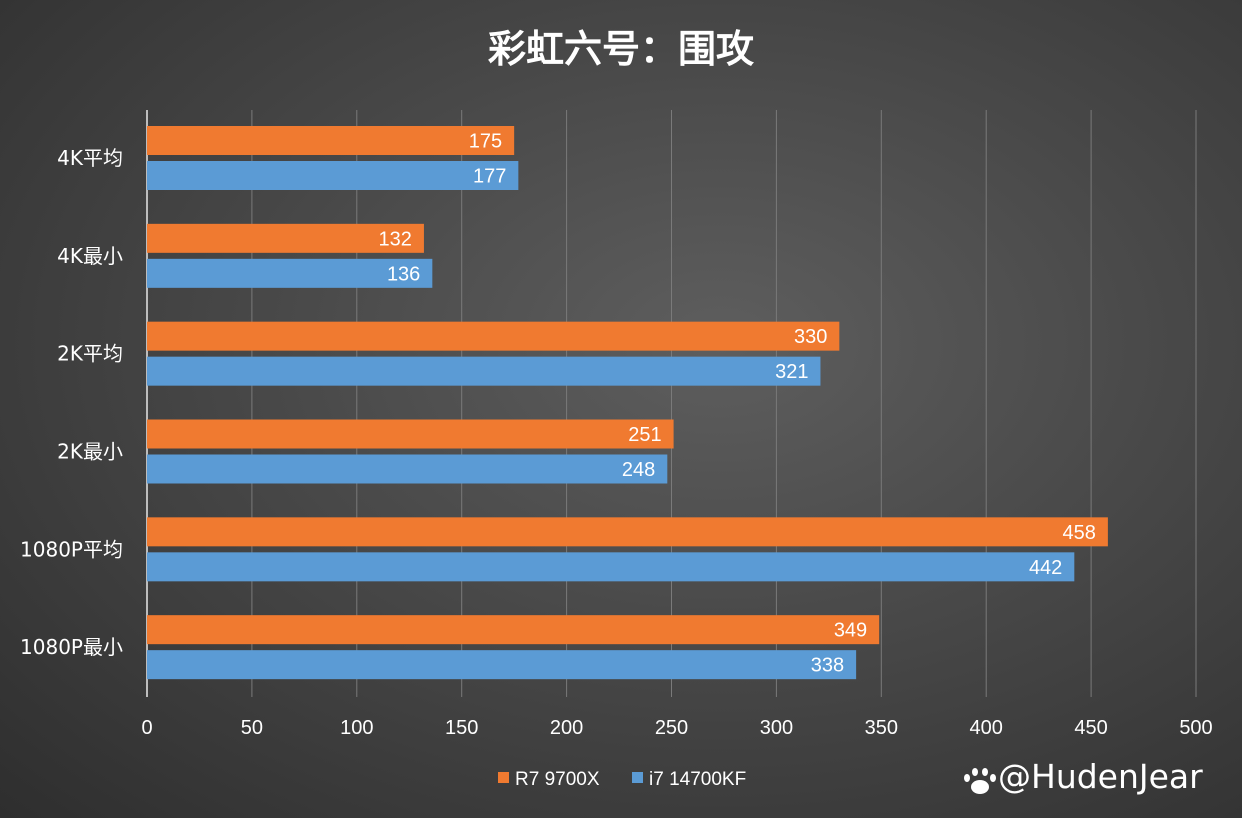  What do you see at coordinates (791, 372) in the screenshot?
I see `bar-value-label: 321` at bounding box center [791, 372].